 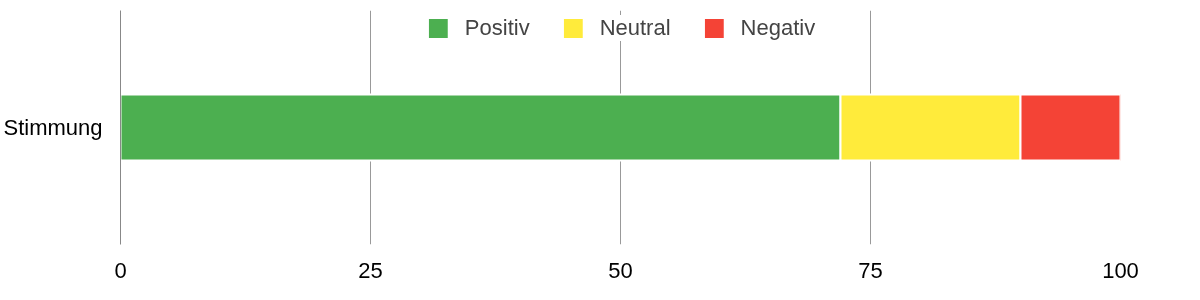 I want to click on x-tick-label: 50, so click(x=620, y=270).